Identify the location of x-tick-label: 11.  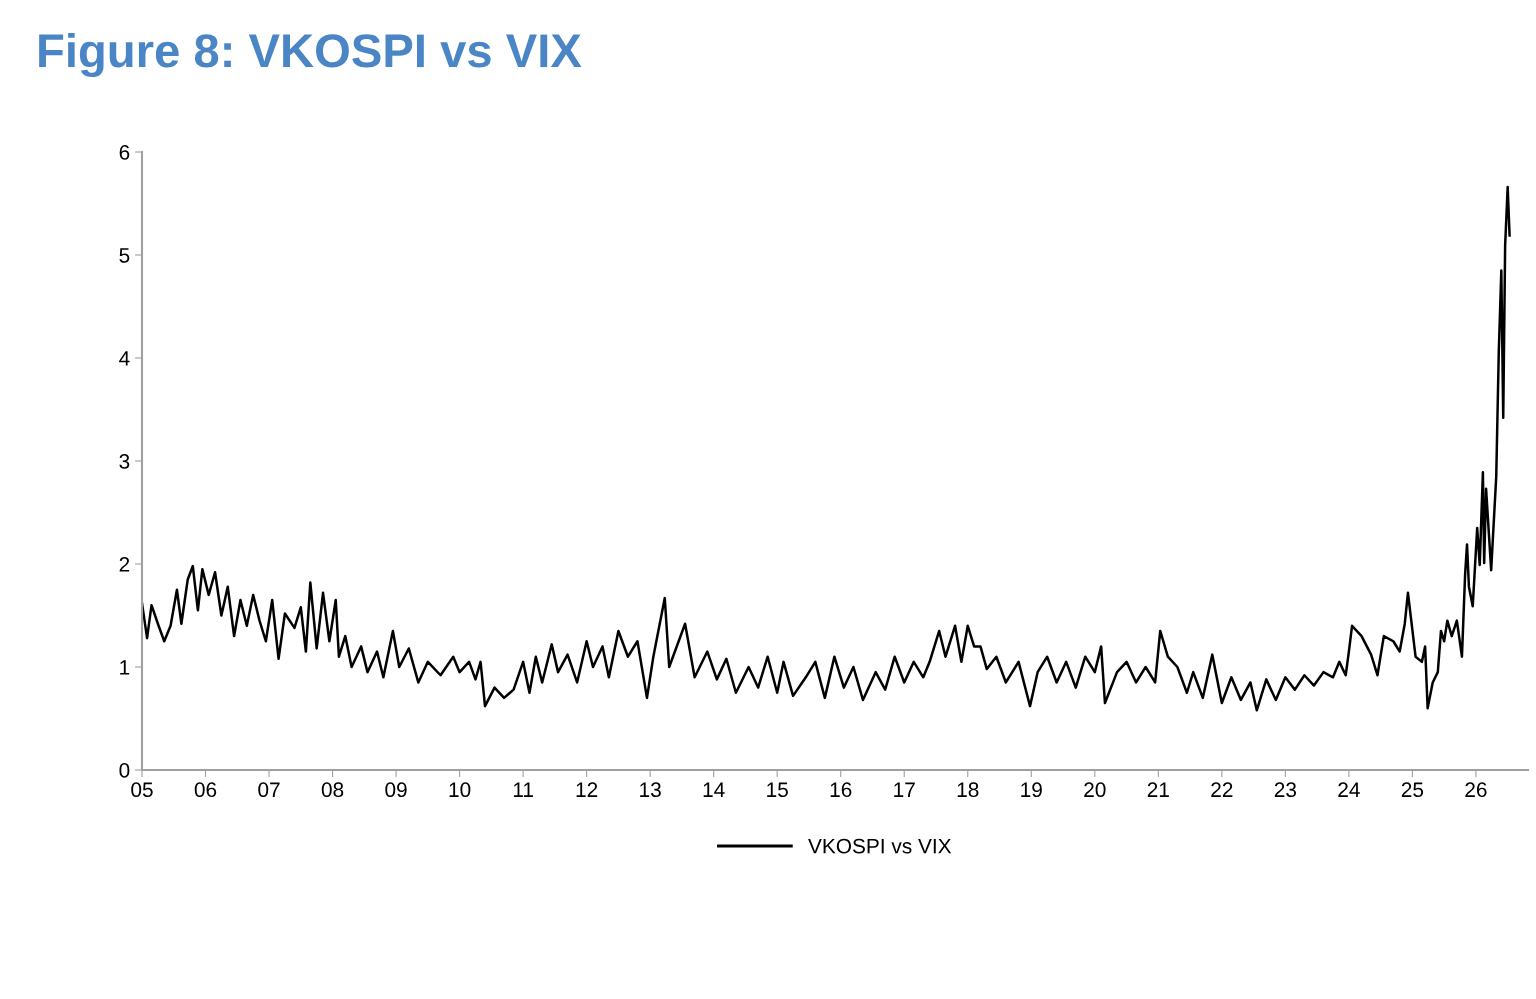
(523, 789).